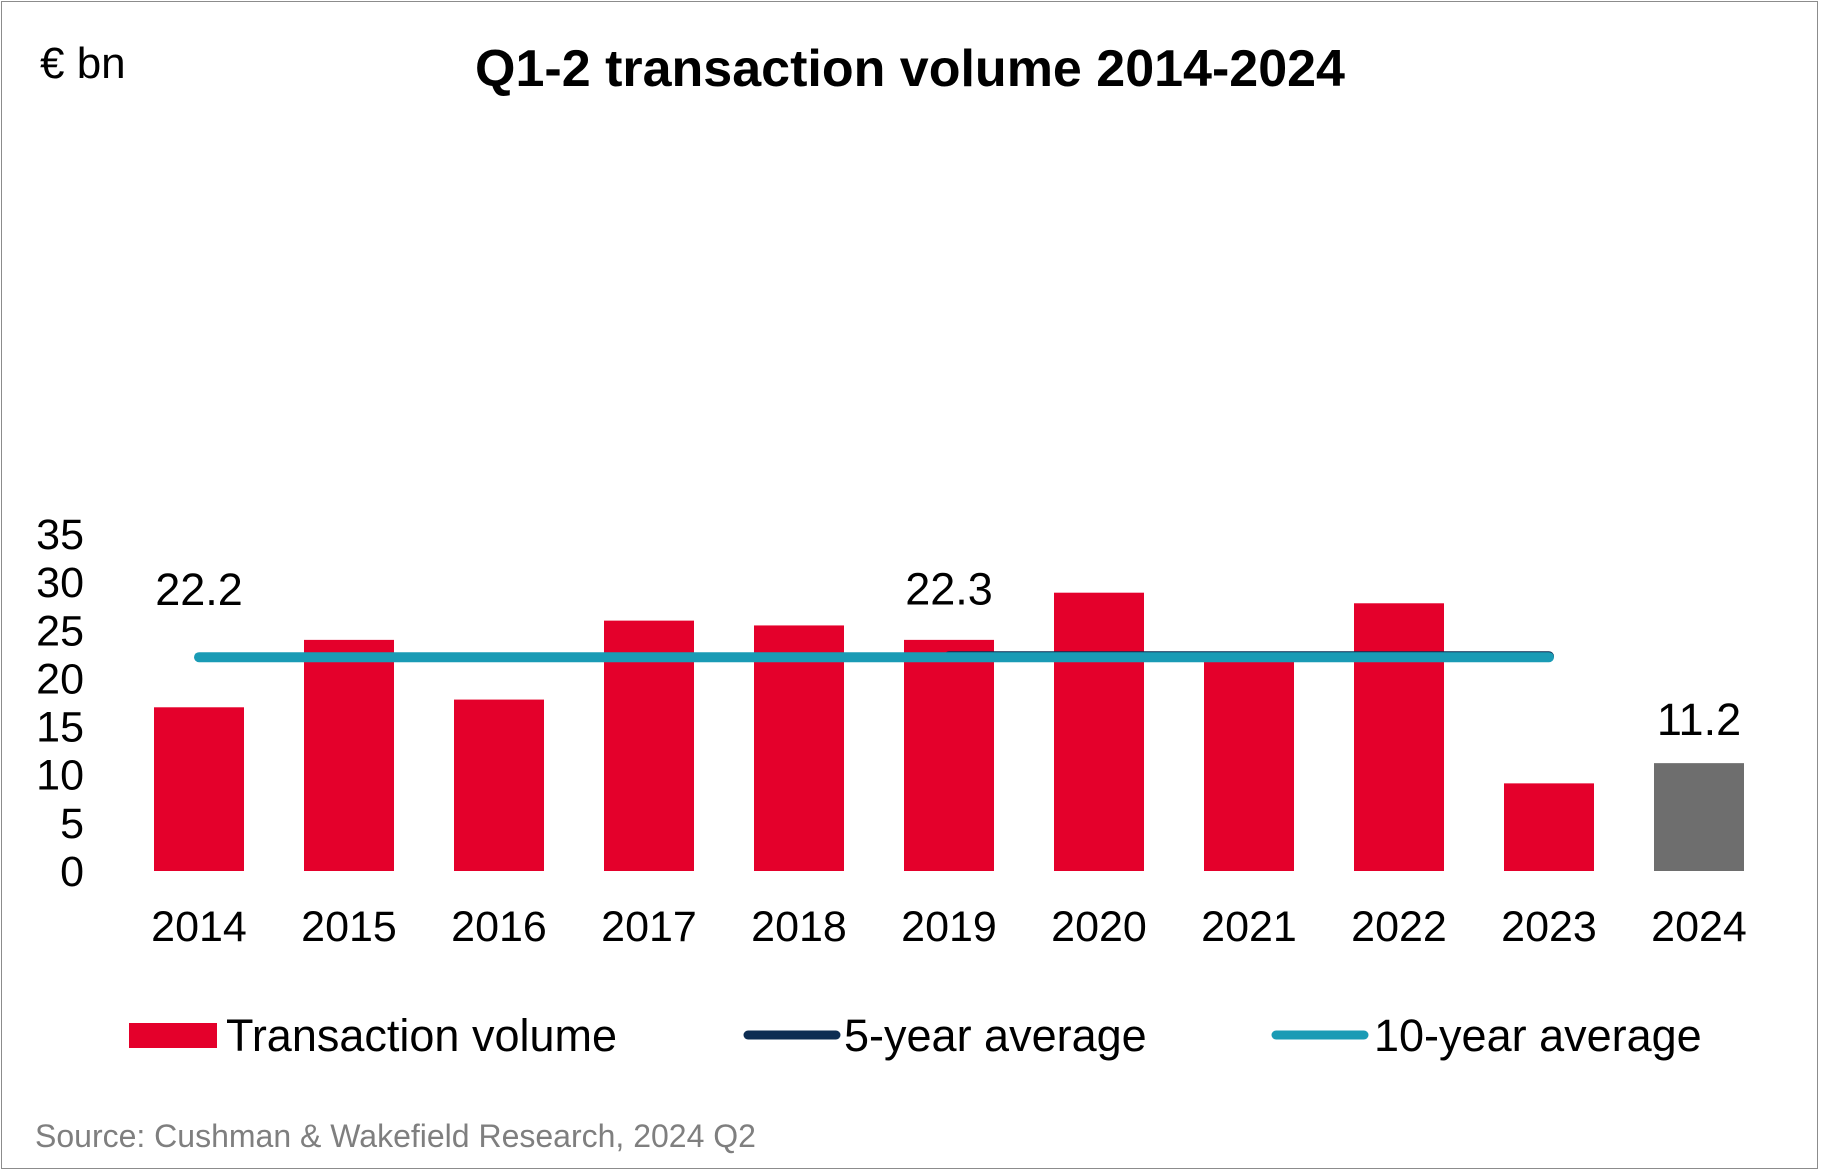  What do you see at coordinates (60, 583) in the screenshot?
I see `y-tick-label: 30` at bounding box center [60, 583].